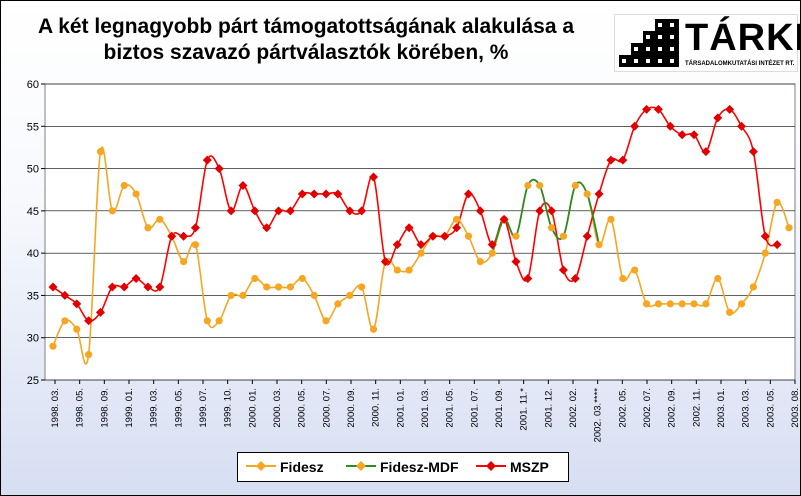 The height and width of the screenshot is (496, 801). Describe the element at coordinates (491, 466) in the screenshot. I see `legend-swatch-mszp` at that location.